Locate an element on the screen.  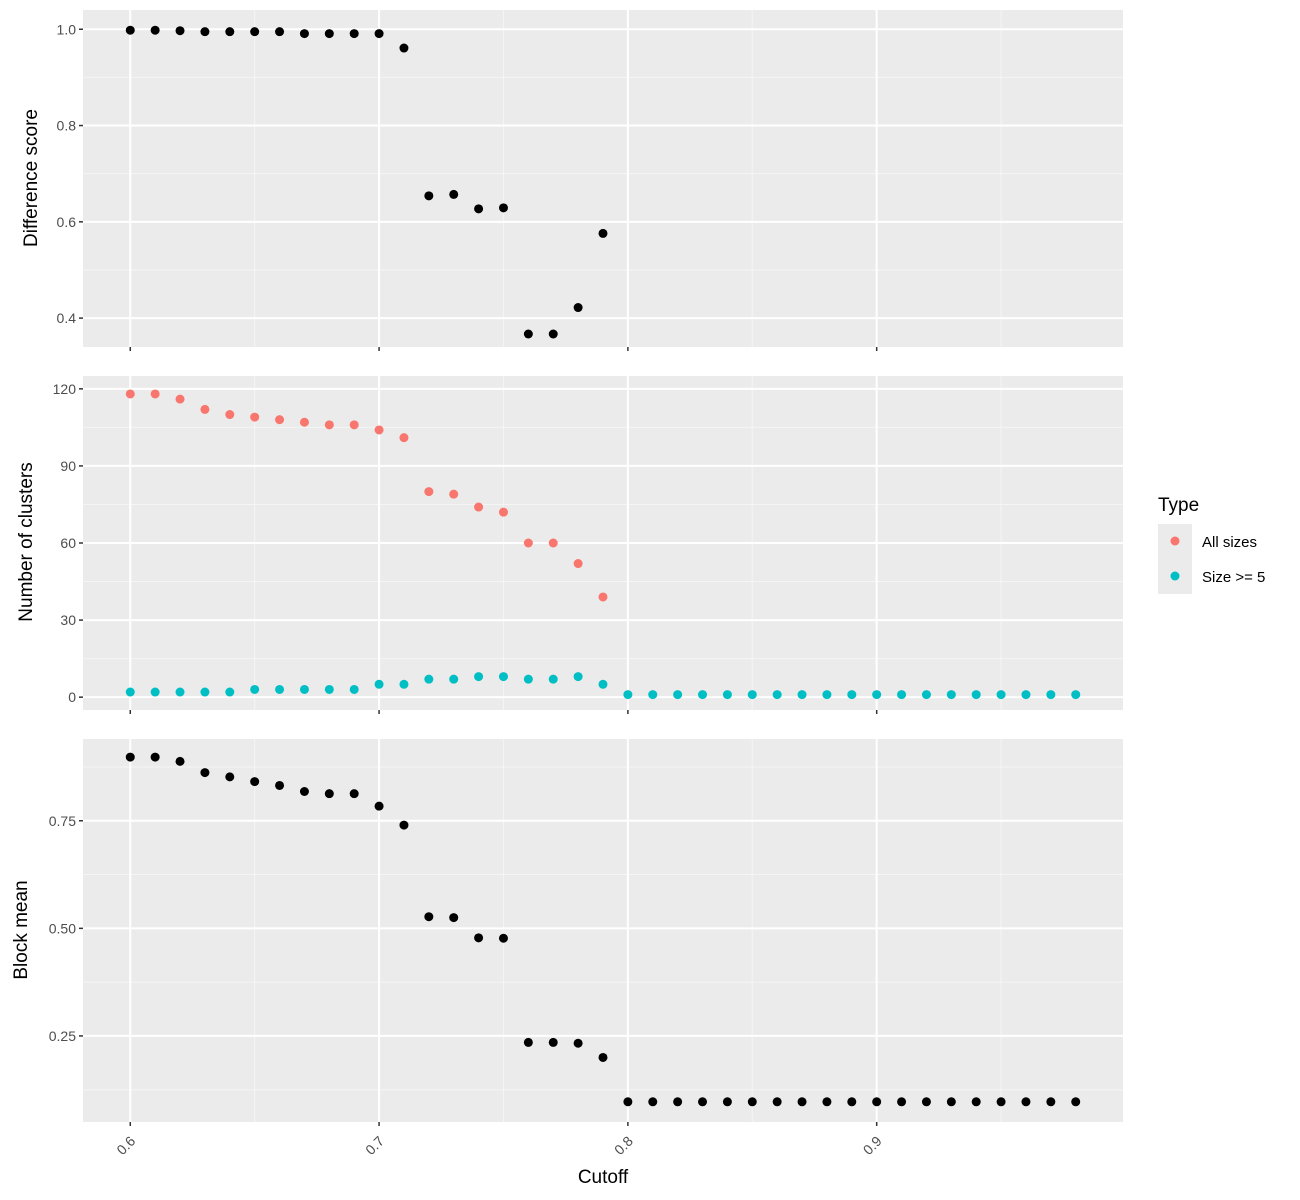
x-tick-label: 0.8 is located at coordinates (623, 1145).